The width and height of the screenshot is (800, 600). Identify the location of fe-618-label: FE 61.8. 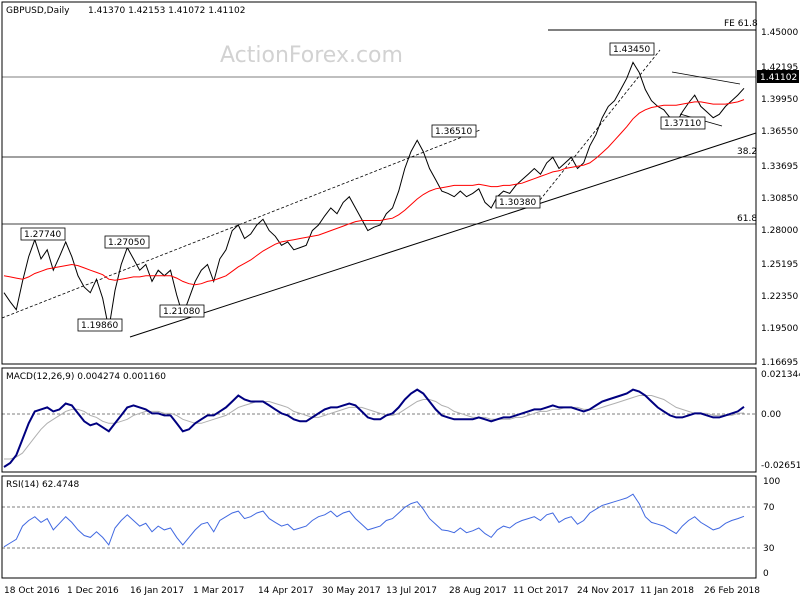
(741, 24).